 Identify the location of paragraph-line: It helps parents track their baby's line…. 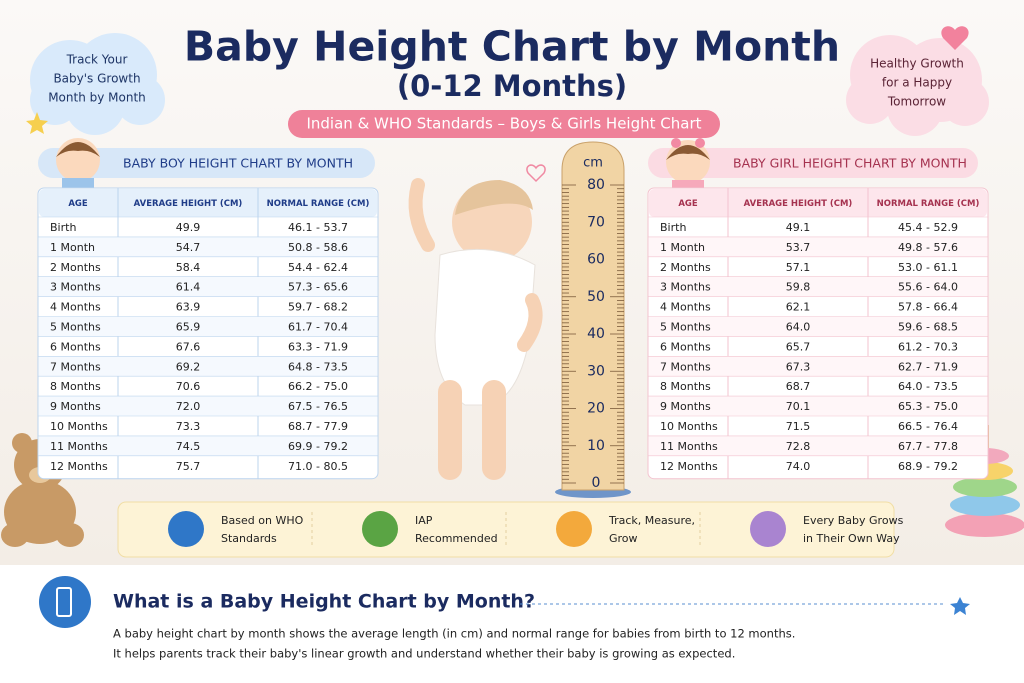
(424, 654).